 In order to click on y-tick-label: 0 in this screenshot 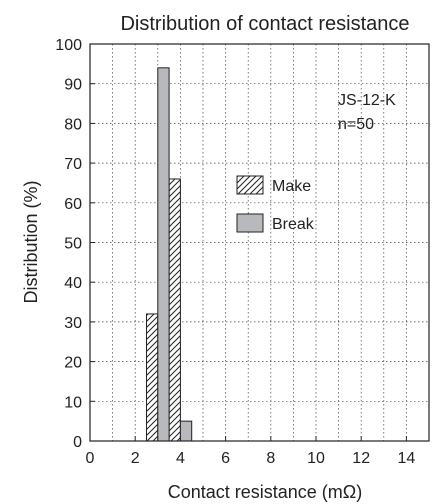, I will do `click(77, 442)`.